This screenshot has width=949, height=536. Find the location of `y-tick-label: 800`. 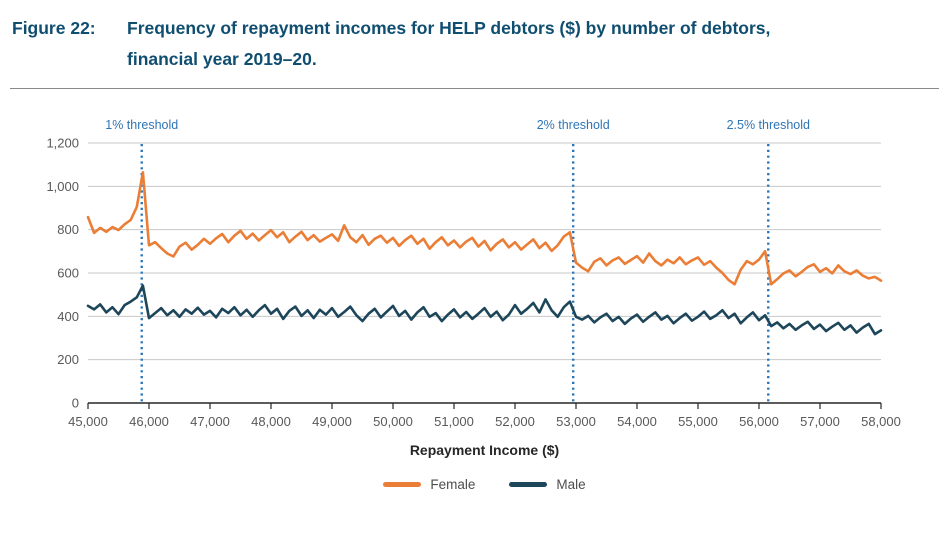

y-tick-label: 800 is located at coordinates (68, 229).